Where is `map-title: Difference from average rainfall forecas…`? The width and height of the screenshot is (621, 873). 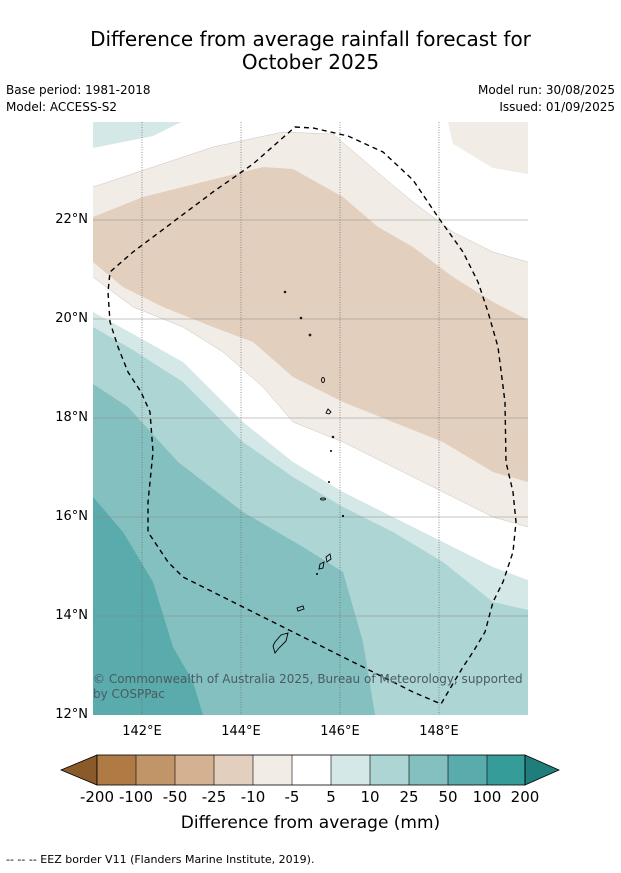 map-title: Difference from average rainfall forecas… is located at coordinates (310, 51).